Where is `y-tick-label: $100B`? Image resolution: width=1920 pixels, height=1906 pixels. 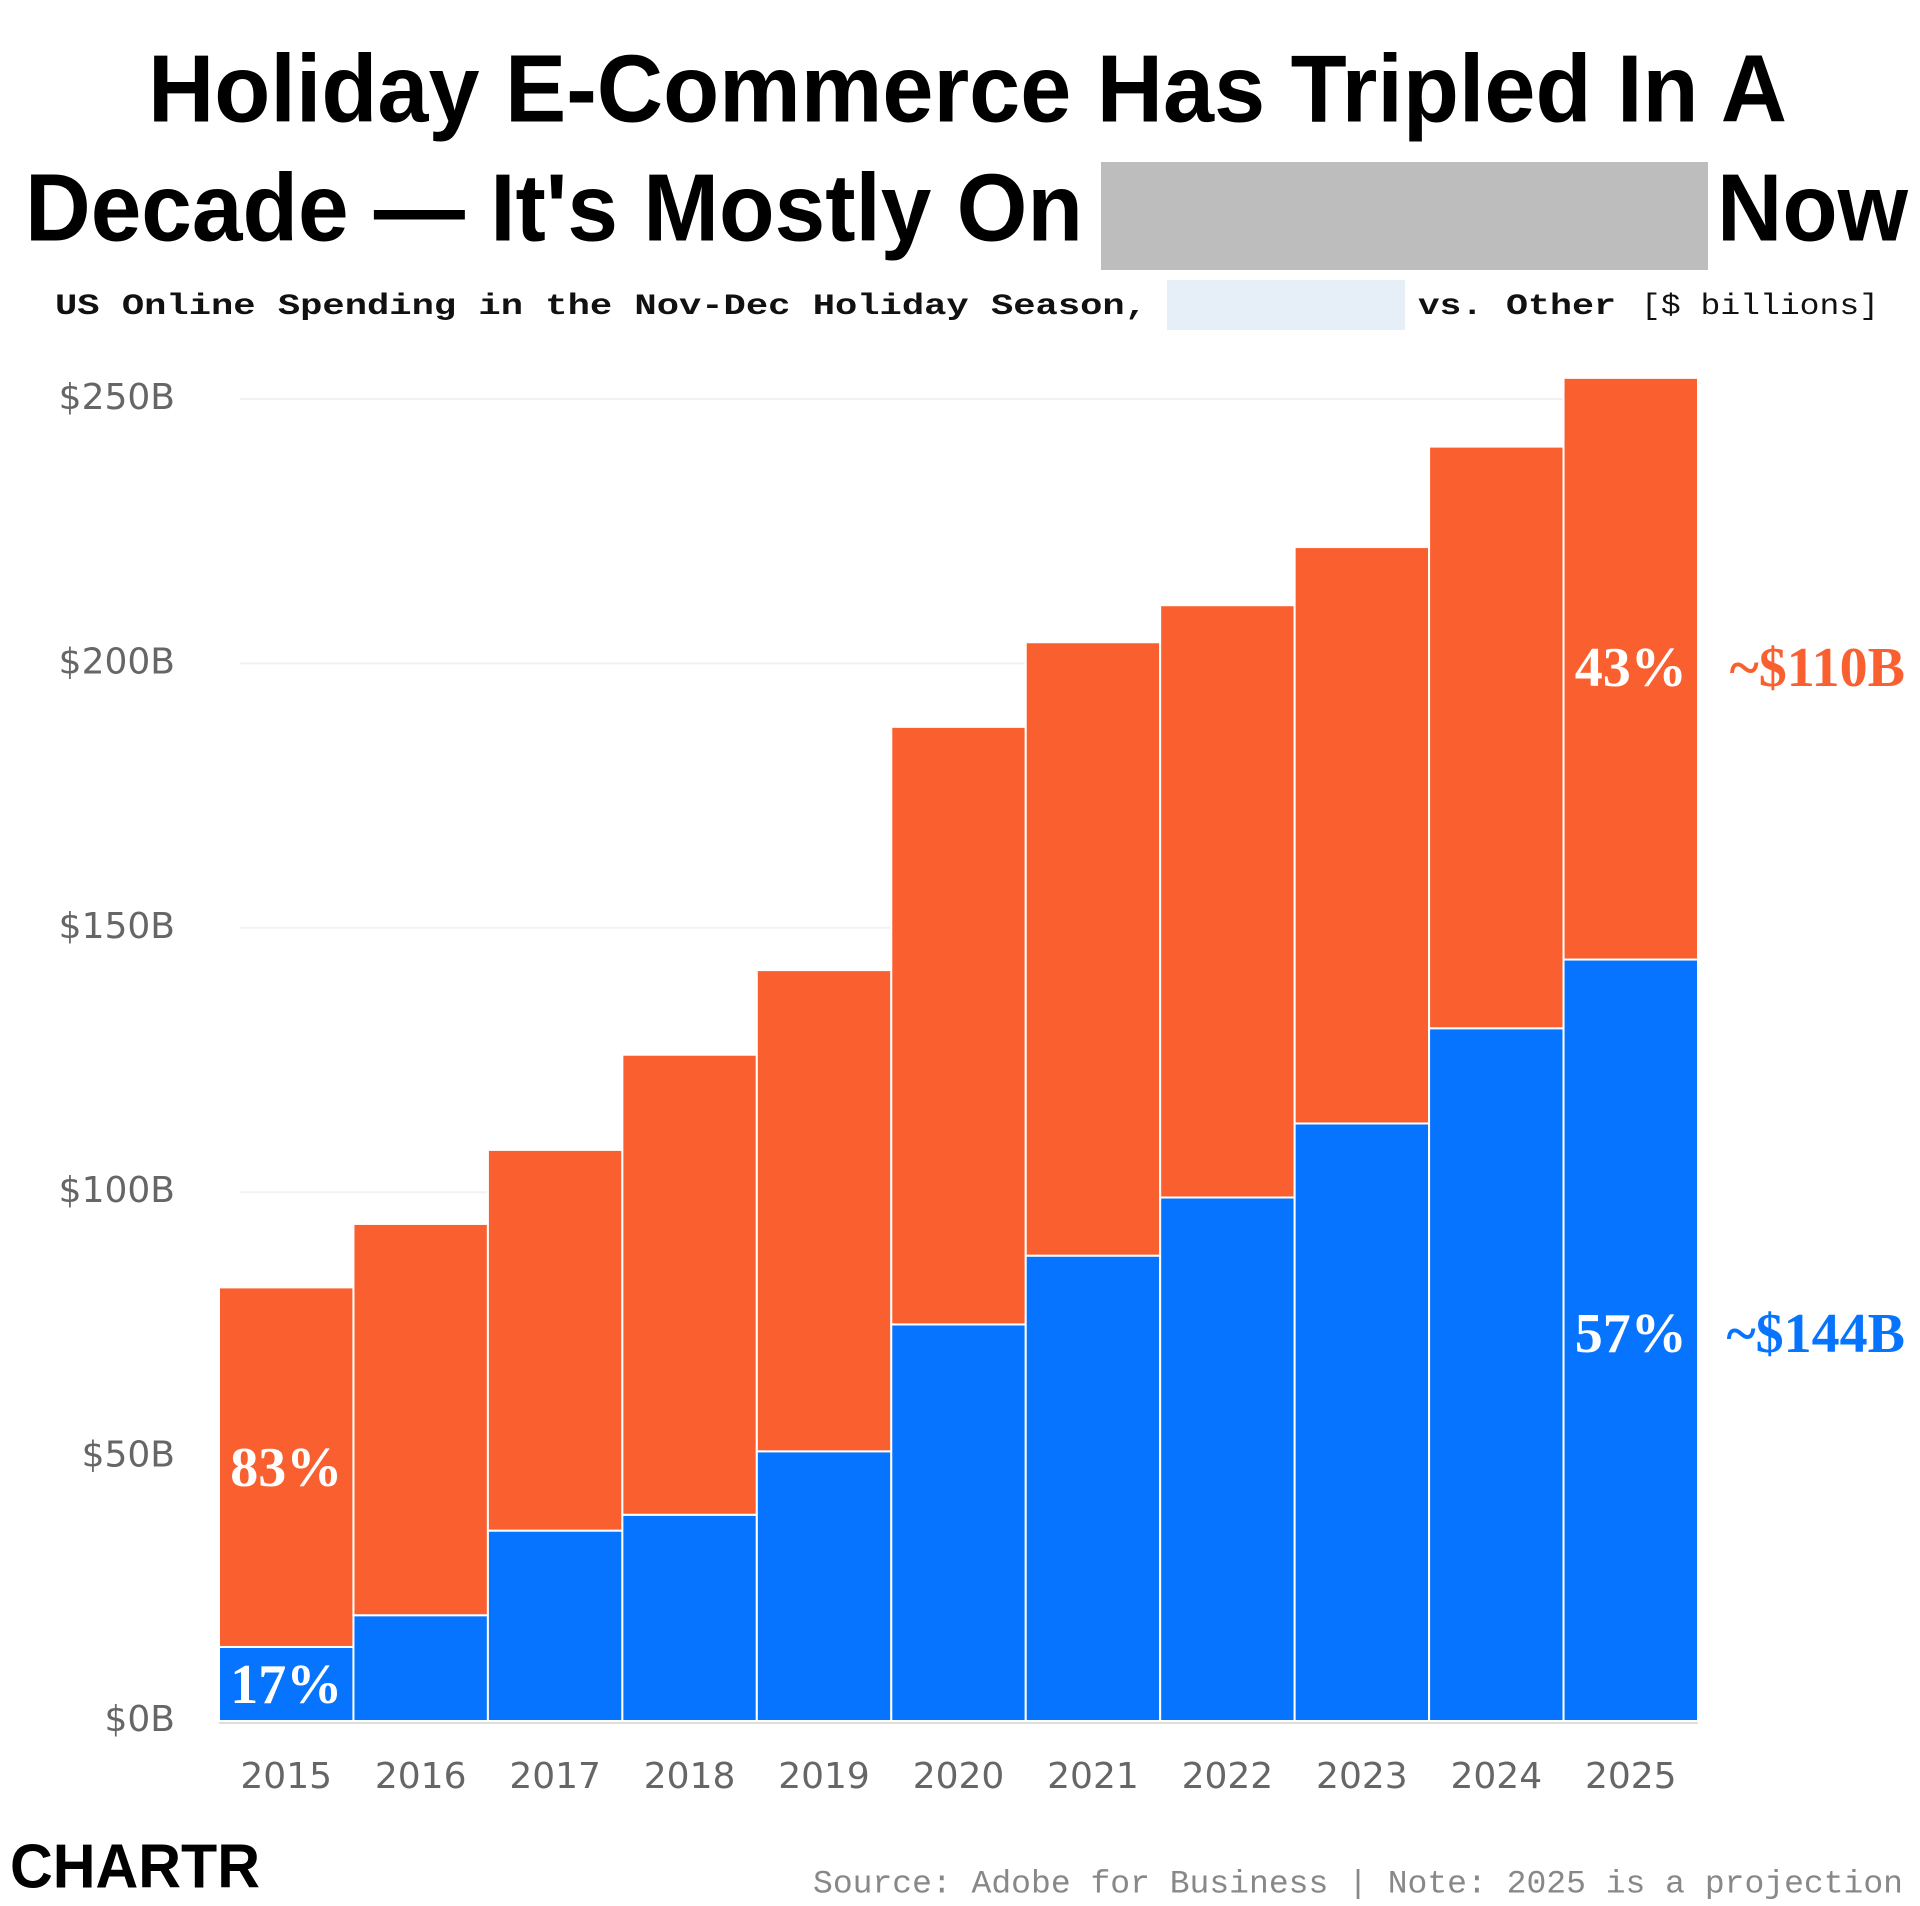 y-tick-label: $100B is located at coordinates (117, 1190).